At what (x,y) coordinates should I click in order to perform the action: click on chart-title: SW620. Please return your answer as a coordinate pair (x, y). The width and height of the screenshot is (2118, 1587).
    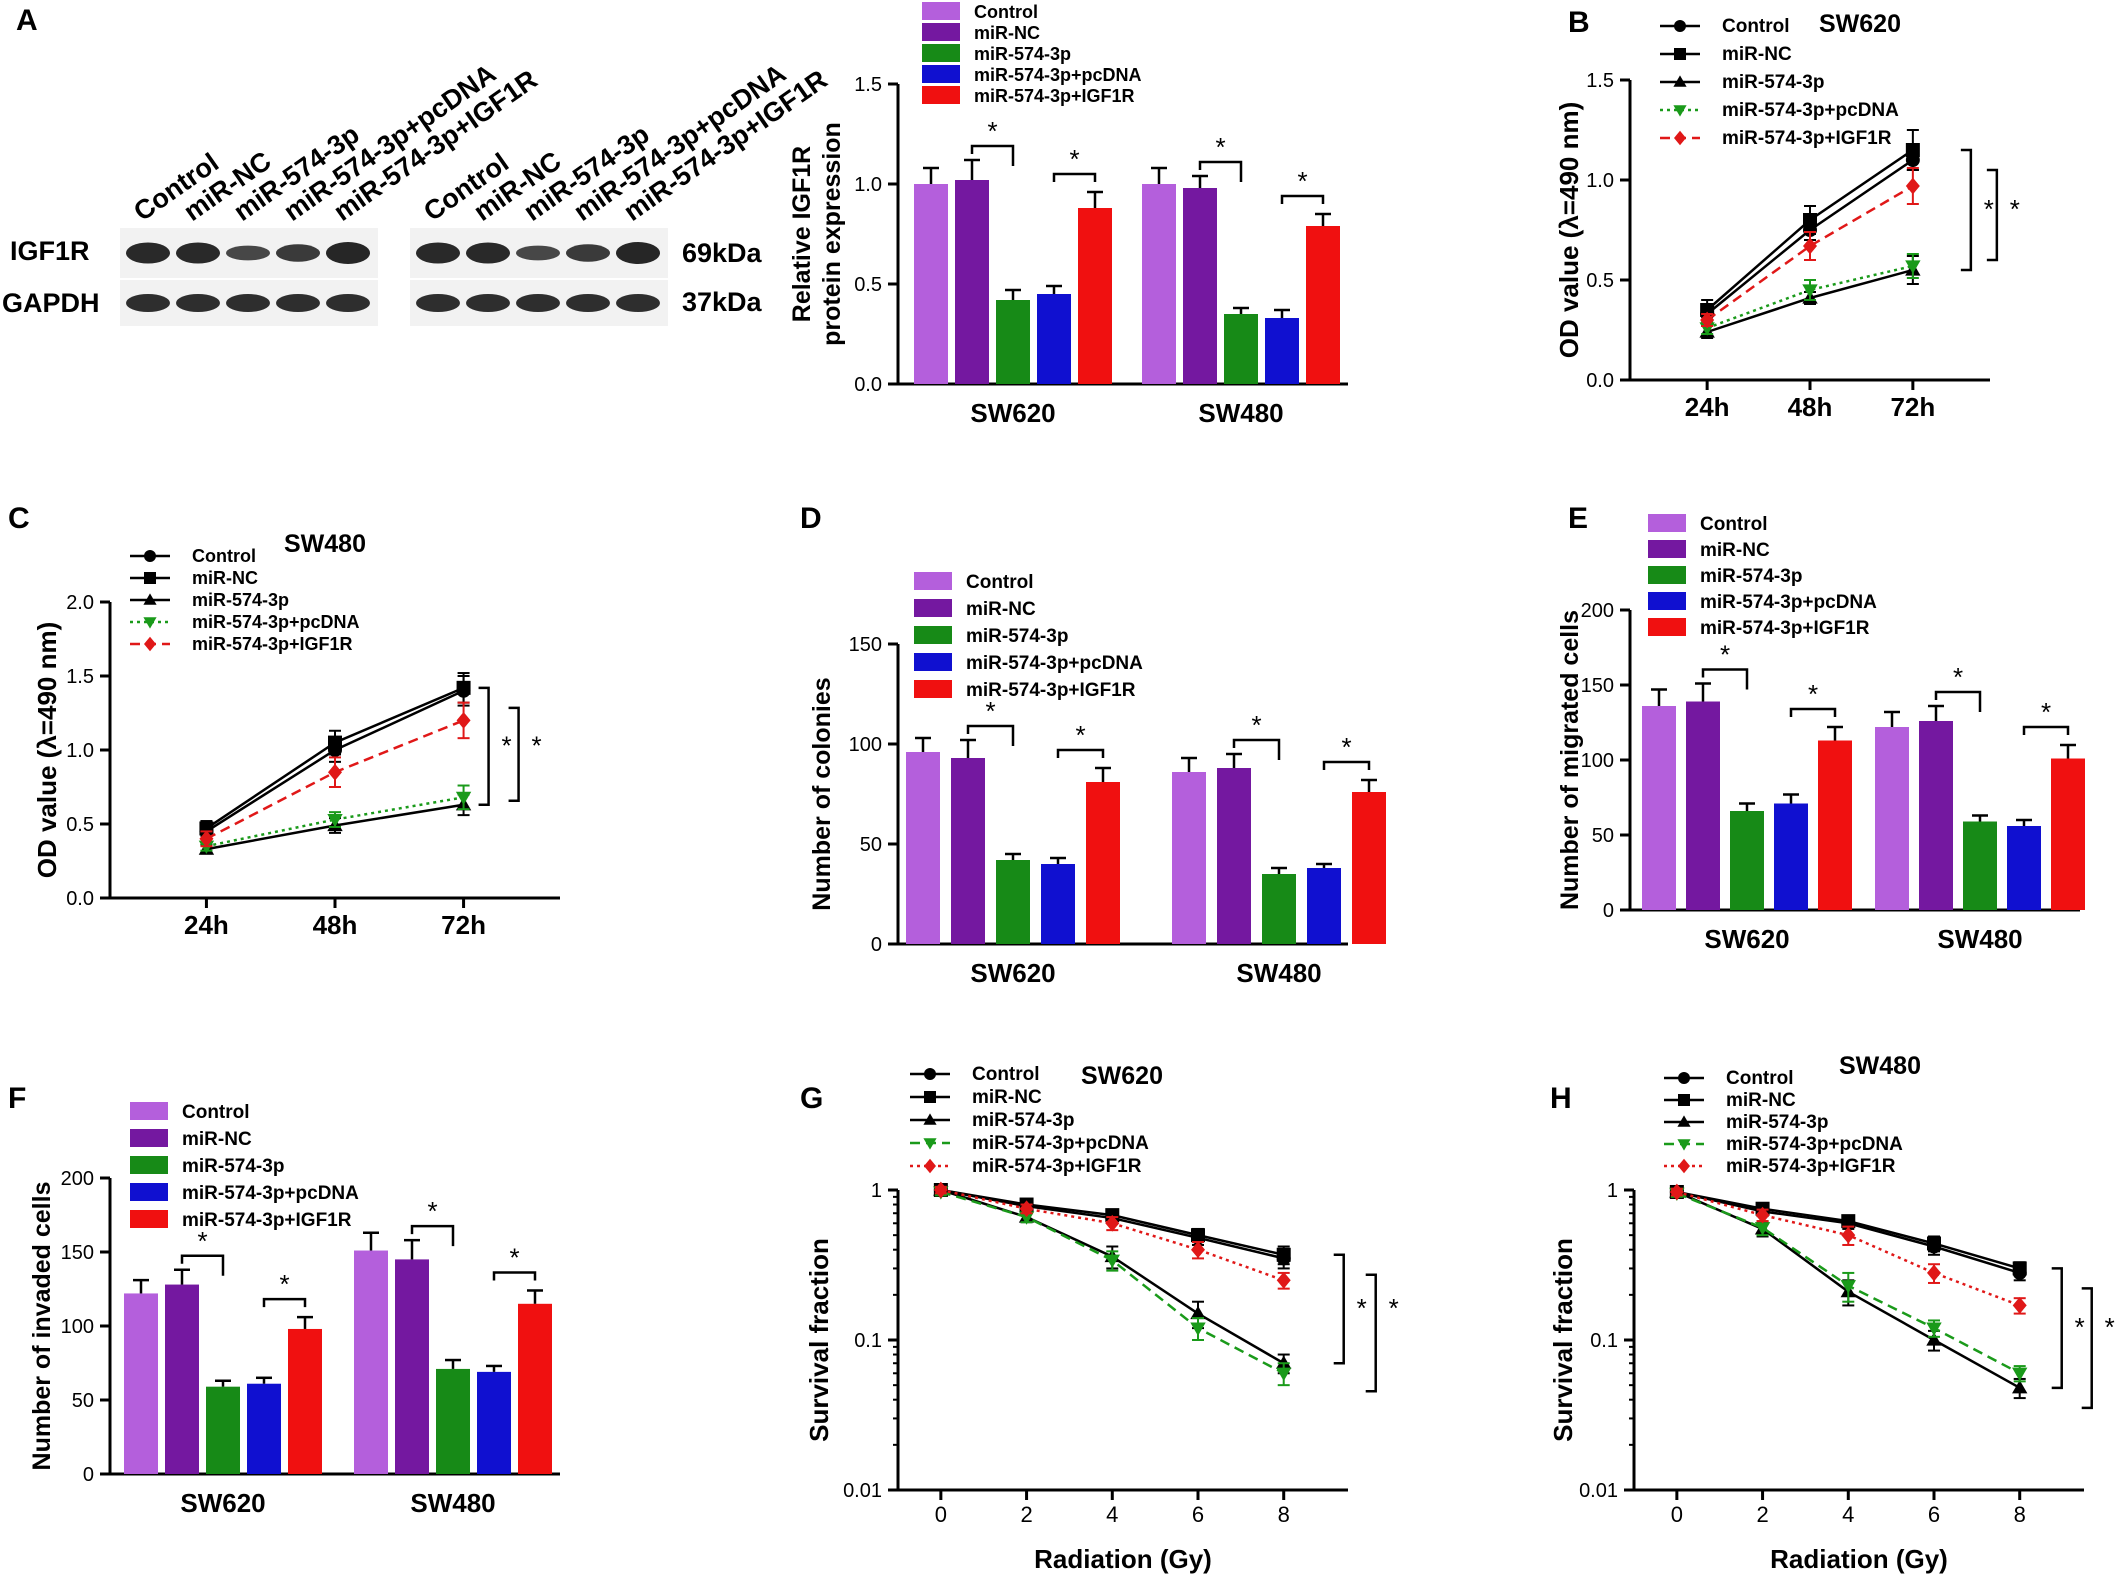
    Looking at the image, I should click on (1122, 1076).